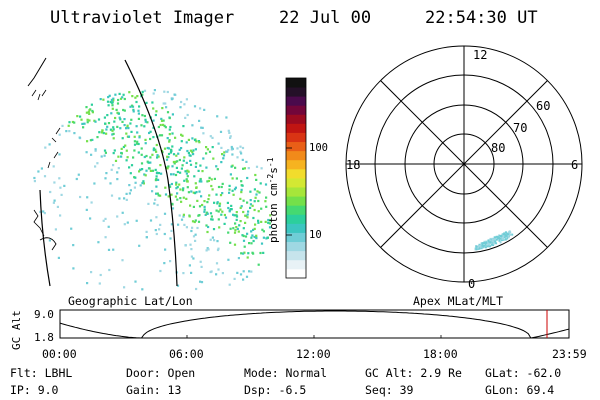  What do you see at coordinates (481, 18) in the screenshot?
I see `image-time: 22:54:30 UT` at bounding box center [481, 18].